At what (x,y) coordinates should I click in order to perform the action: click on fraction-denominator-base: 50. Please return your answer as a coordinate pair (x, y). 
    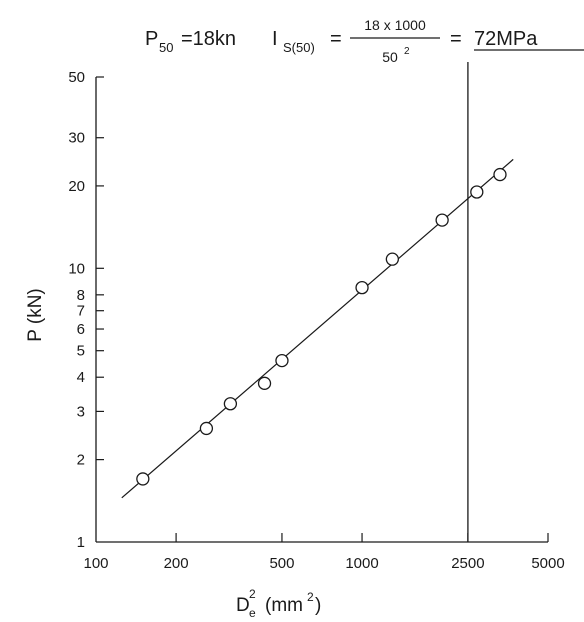
    Looking at the image, I should click on (390, 57).